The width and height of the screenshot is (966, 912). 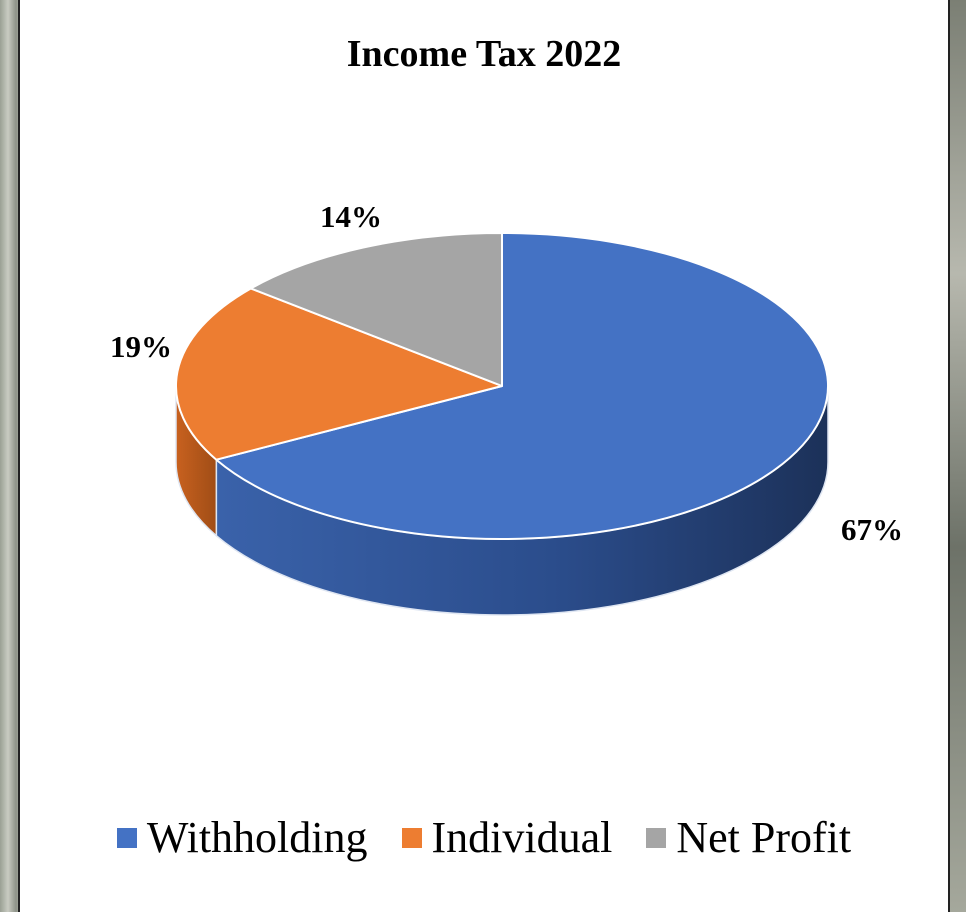 I want to click on pie-slice-net-profit, so click(x=376, y=309).